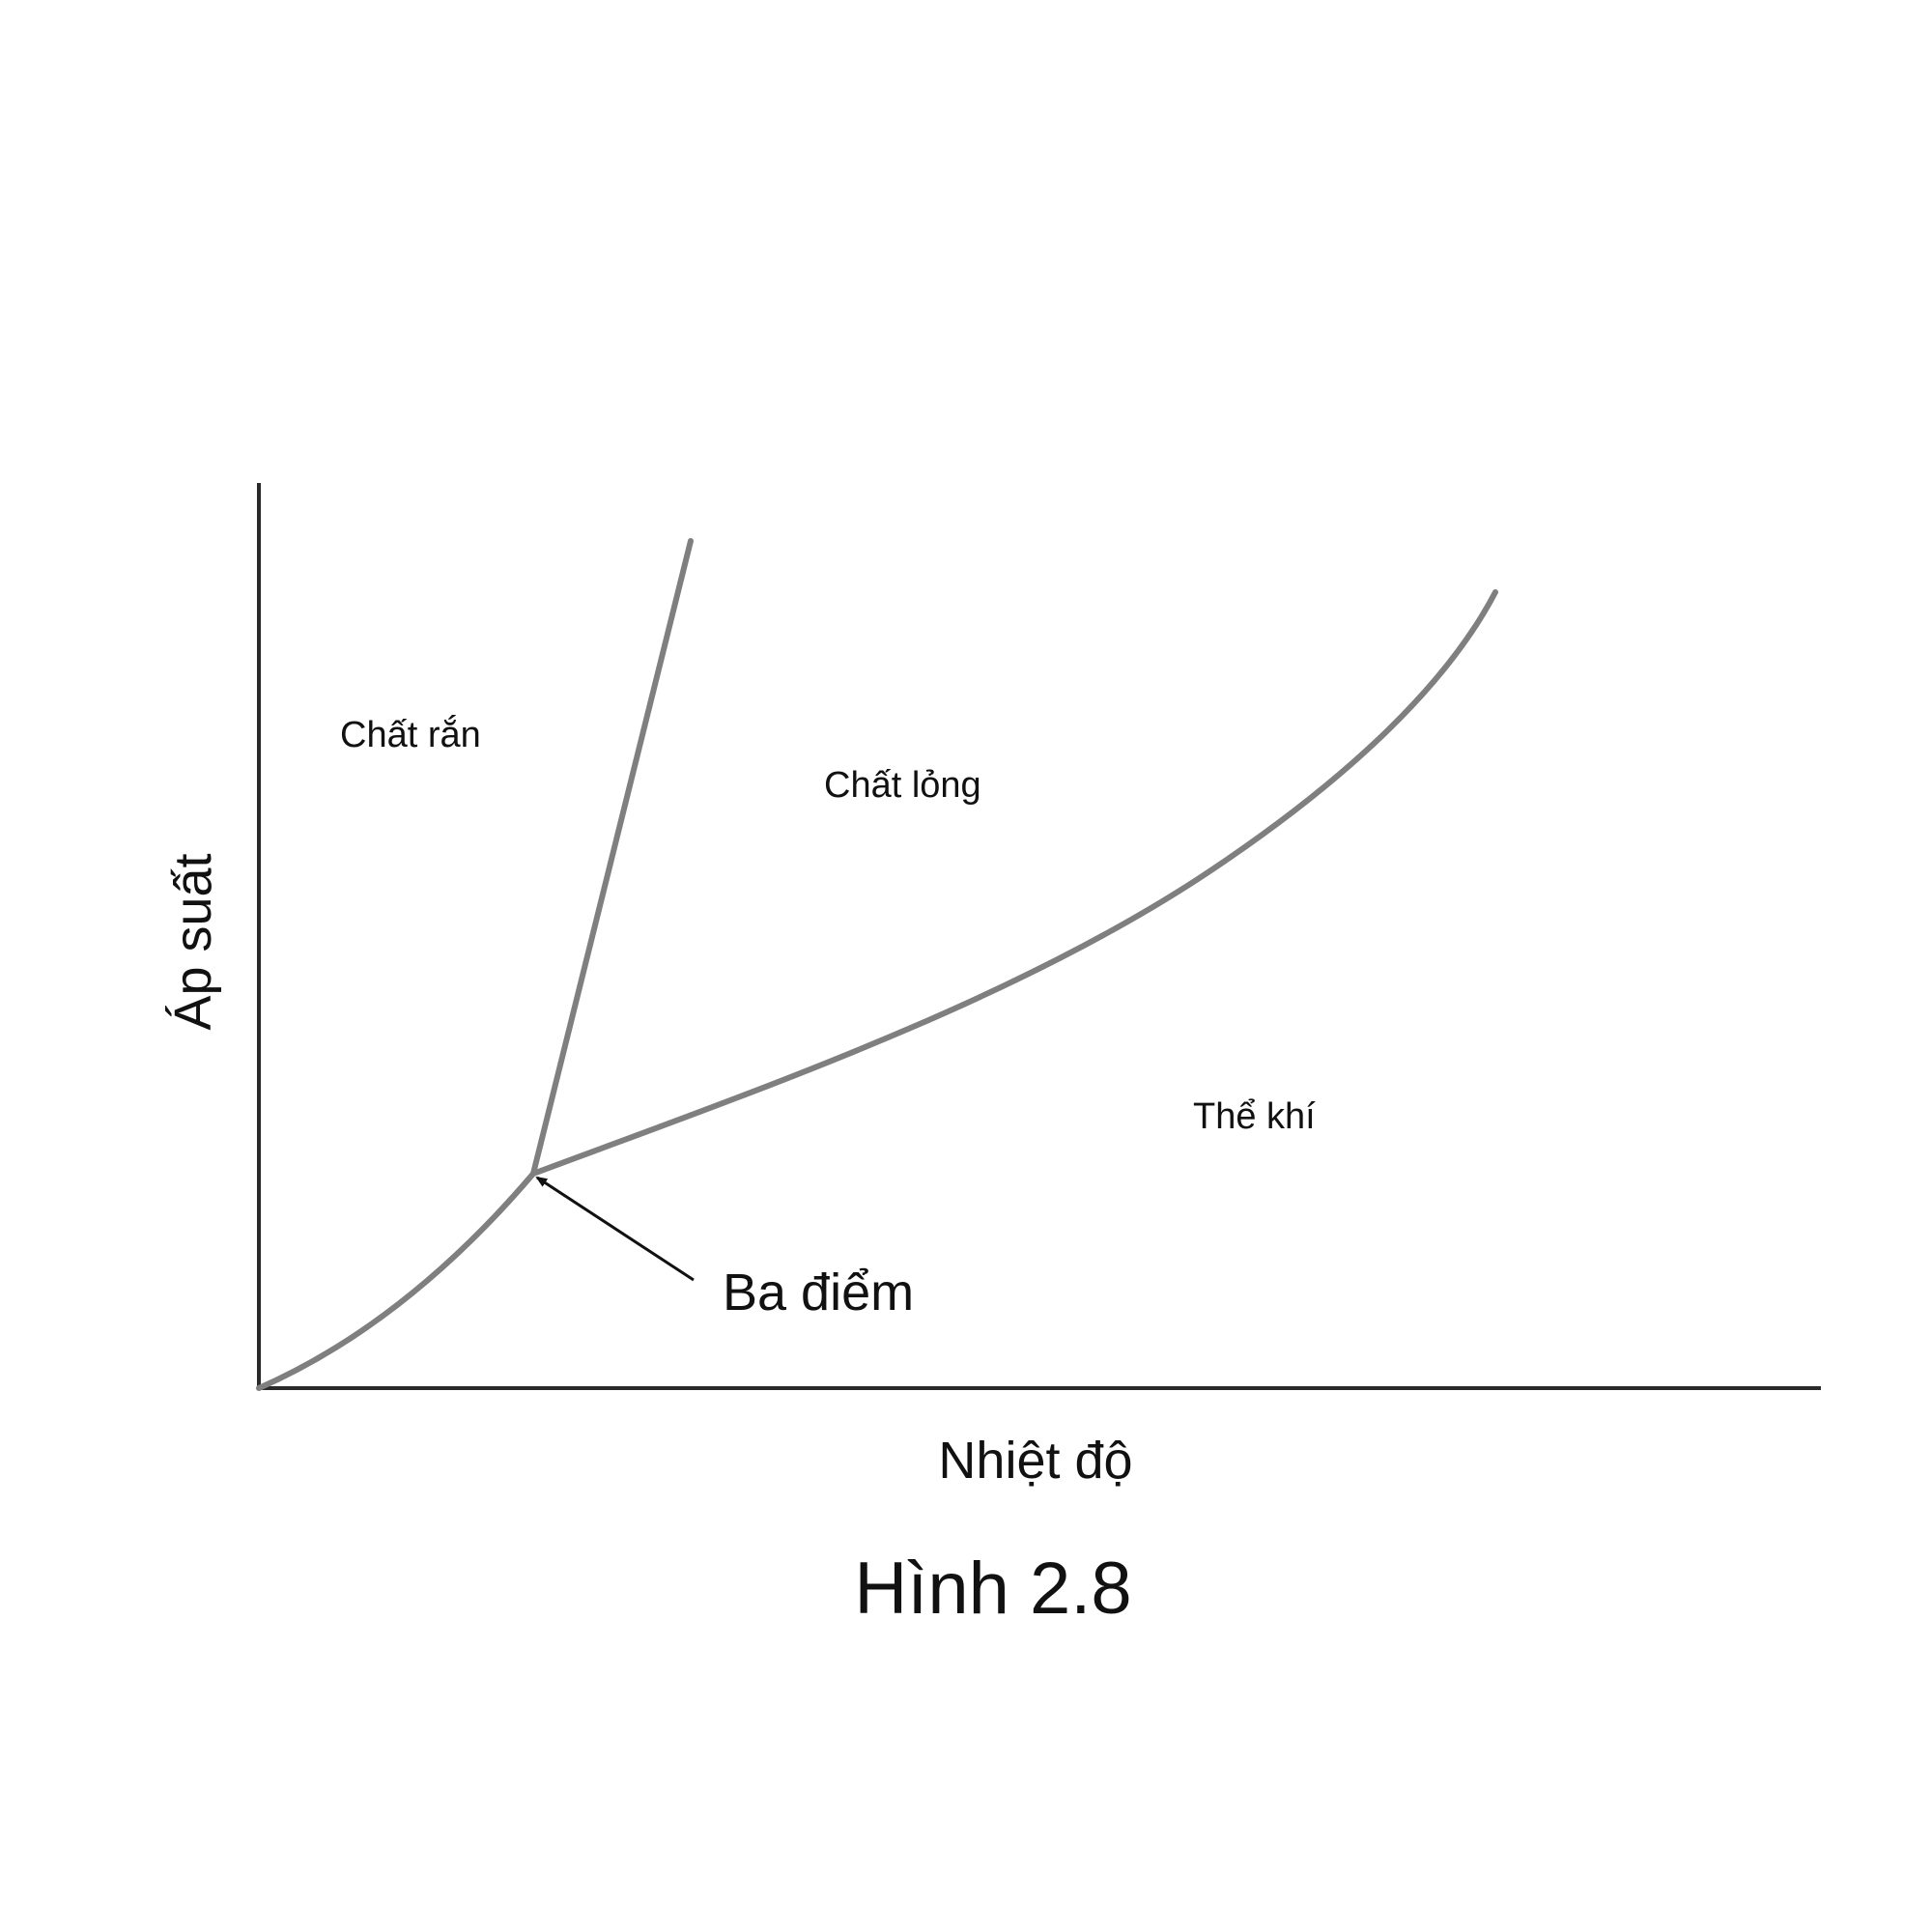 The width and height of the screenshot is (1932, 1932). Describe the element at coordinates (818, 1292) in the screenshot. I see `triple-point-label: Ba điểm` at that location.